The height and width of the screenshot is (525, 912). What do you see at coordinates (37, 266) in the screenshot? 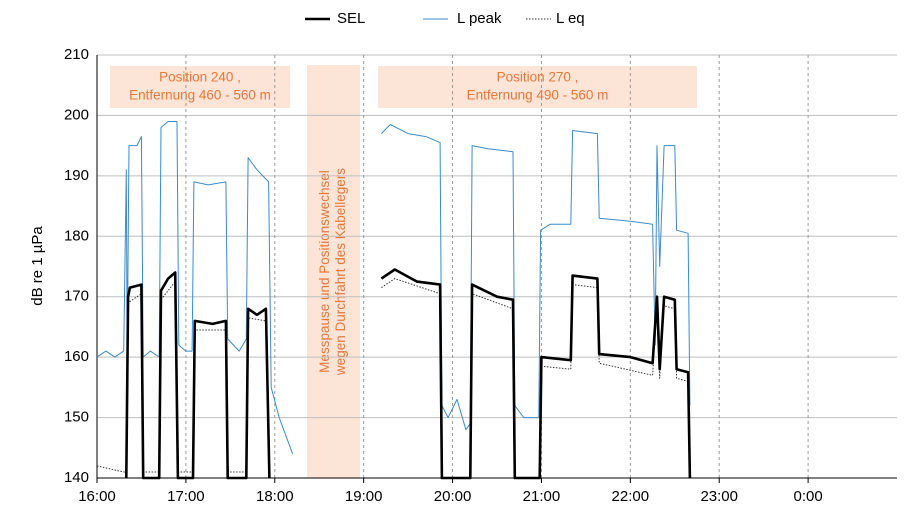
I see `y-axis-label: dB re 1 µPa` at bounding box center [37, 266].